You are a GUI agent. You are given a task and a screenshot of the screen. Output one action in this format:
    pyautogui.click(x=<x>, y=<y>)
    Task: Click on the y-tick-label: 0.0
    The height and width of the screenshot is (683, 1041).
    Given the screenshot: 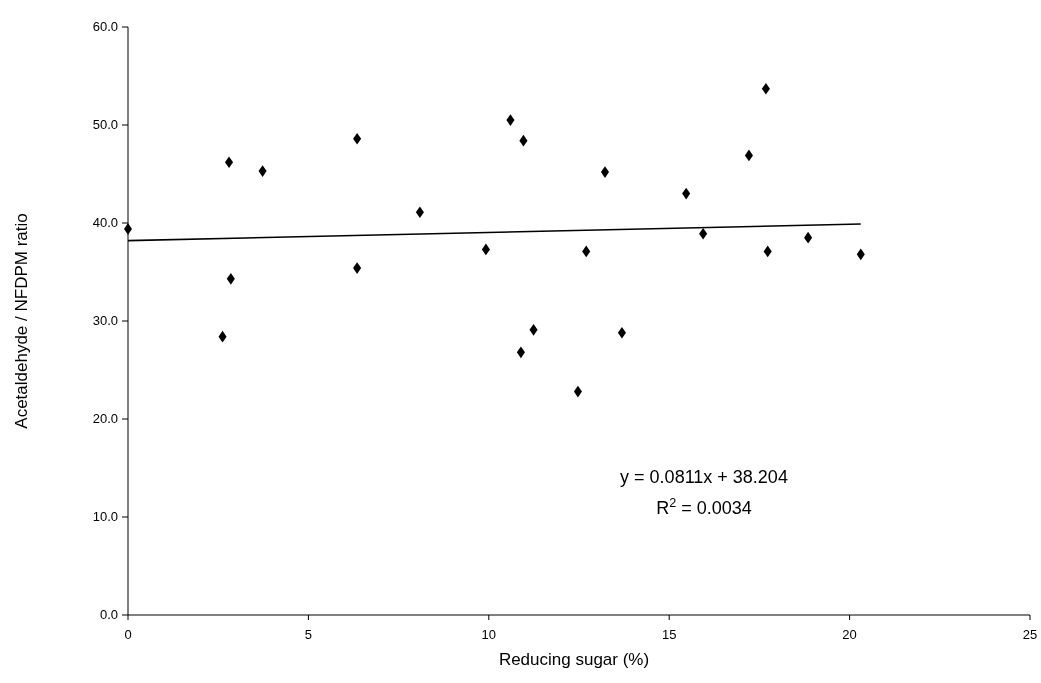 What is the action you would take?
    pyautogui.click(x=108, y=614)
    